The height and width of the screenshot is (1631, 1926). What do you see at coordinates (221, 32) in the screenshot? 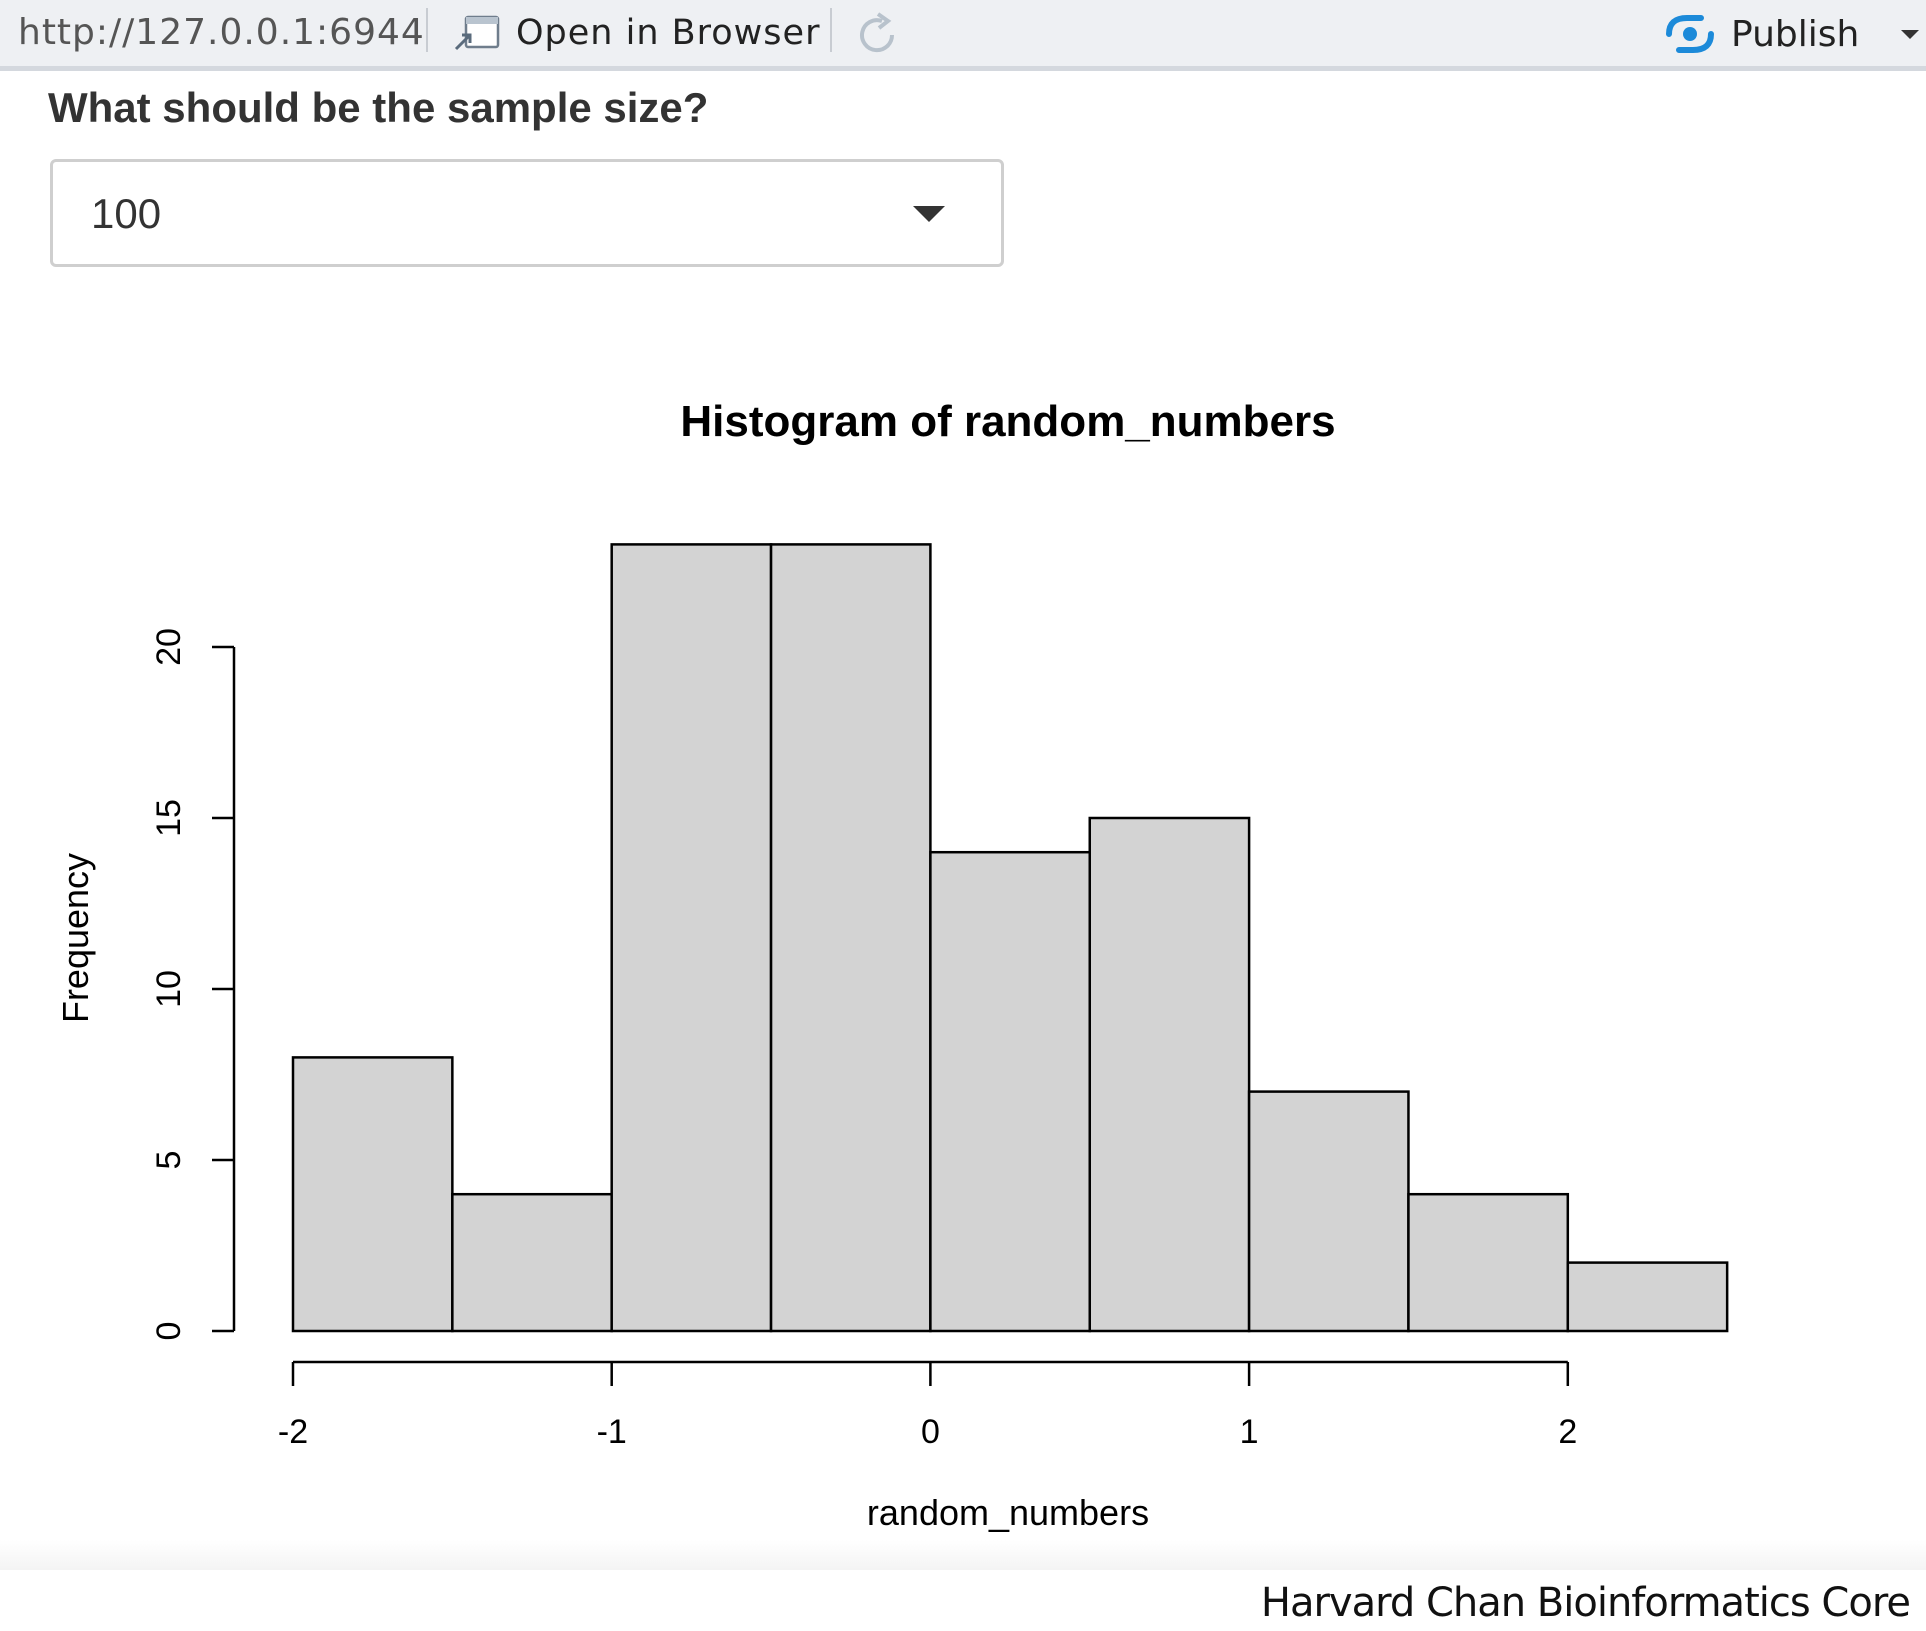
I see `url-label: http://127.0.0.1:6944` at bounding box center [221, 32].